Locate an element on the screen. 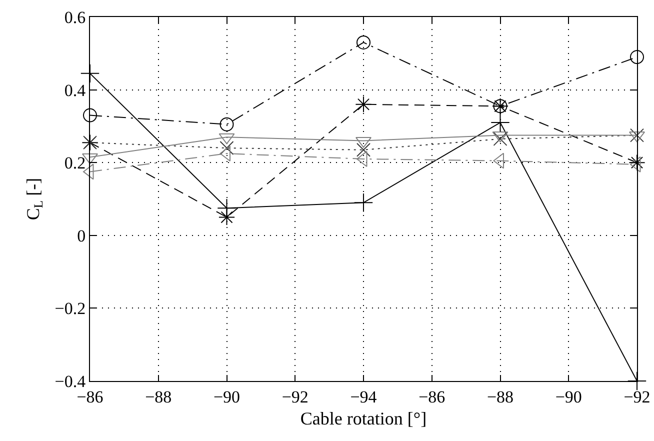 This screenshot has height=441, width=654. y-tick-label: 0 is located at coordinates (81, 236).